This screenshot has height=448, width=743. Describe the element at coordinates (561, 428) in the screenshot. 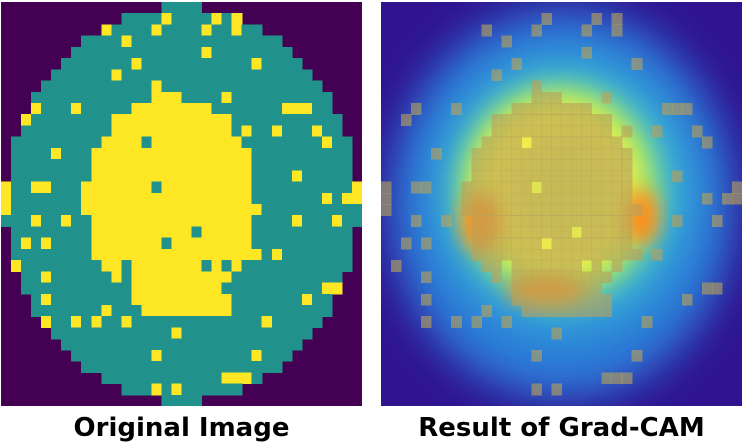

I see `caption-grad-cam: Result of Grad-CAM` at that location.